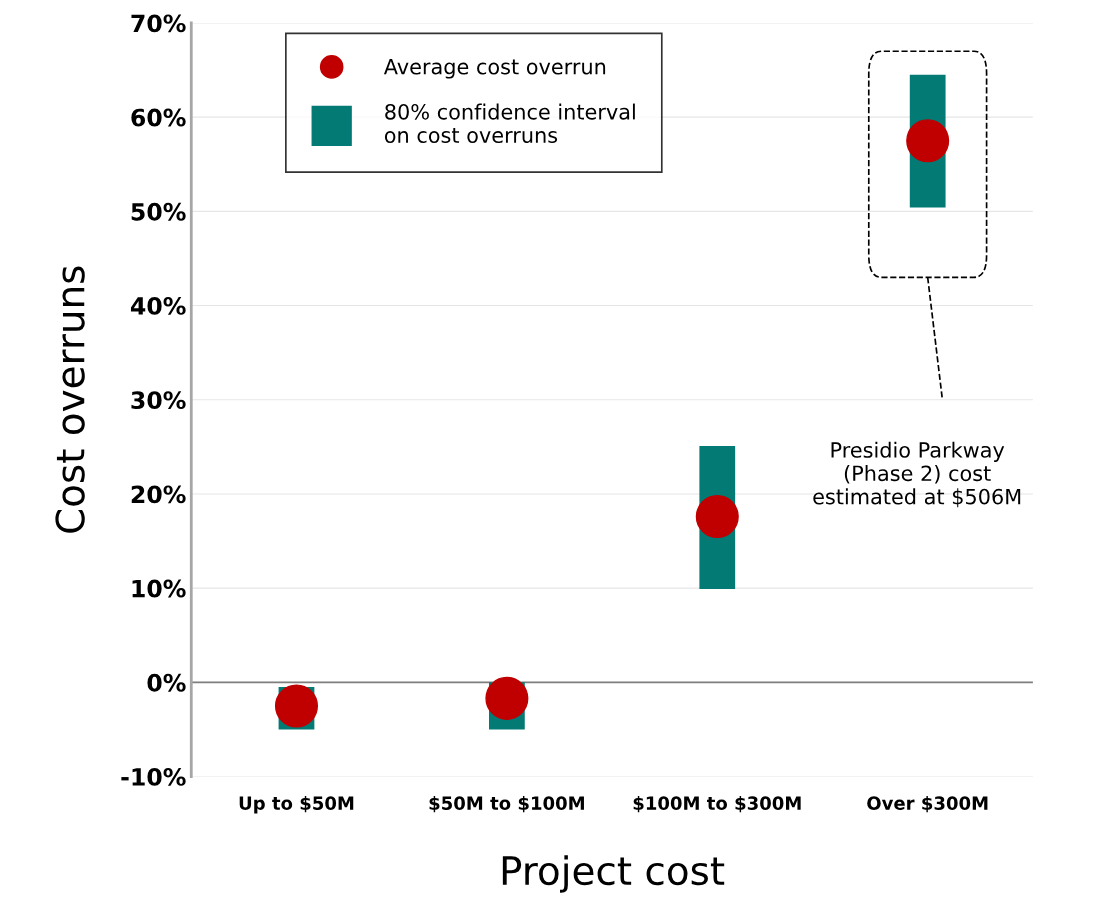  What do you see at coordinates (296, 805) in the screenshot?
I see `x-tick-label: Up to $50M` at bounding box center [296, 805].